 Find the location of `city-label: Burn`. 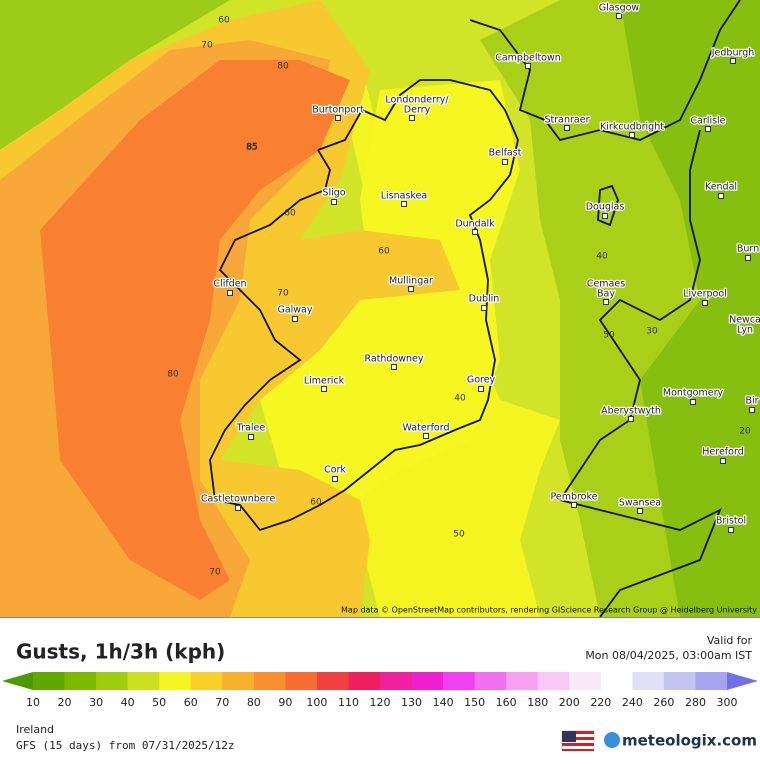

city-label: Burn is located at coordinates (748, 249).